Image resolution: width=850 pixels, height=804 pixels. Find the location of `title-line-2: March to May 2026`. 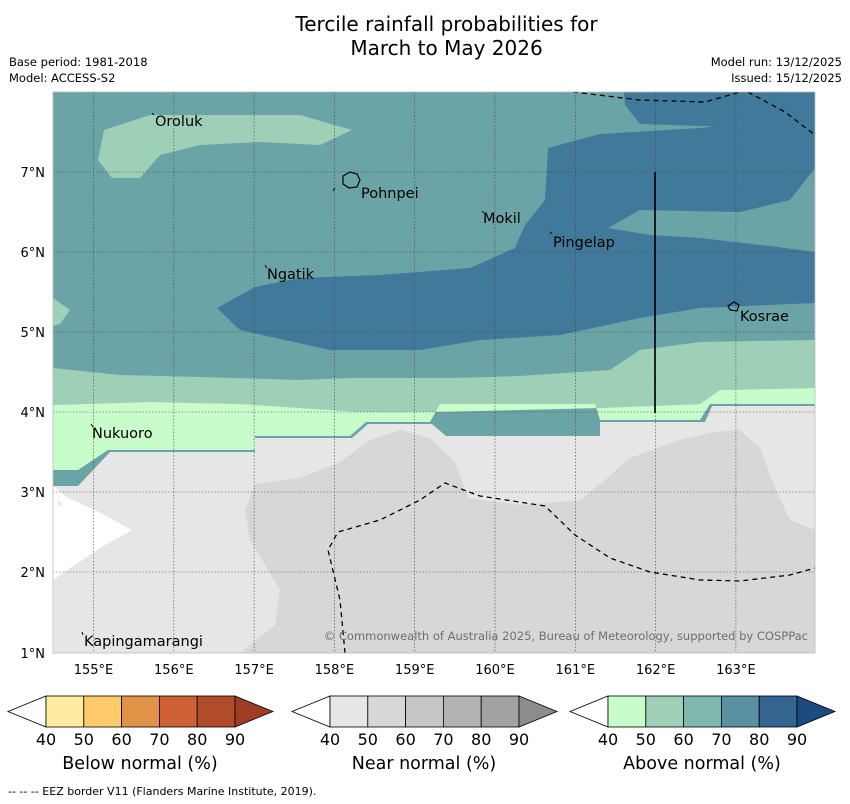

title-line-2: March to May 2026 is located at coordinates (446, 48).